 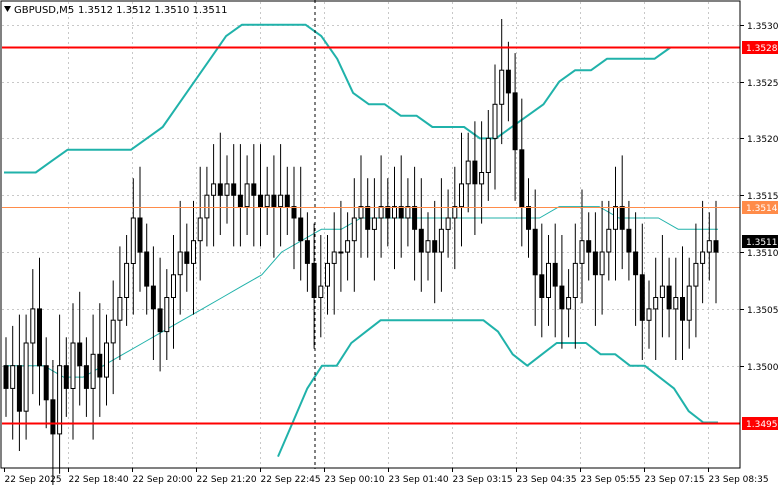 What do you see at coordinates (547, 480) in the screenshot?
I see `x-tick-label: 23 Sep 04:35` at bounding box center [547, 480].